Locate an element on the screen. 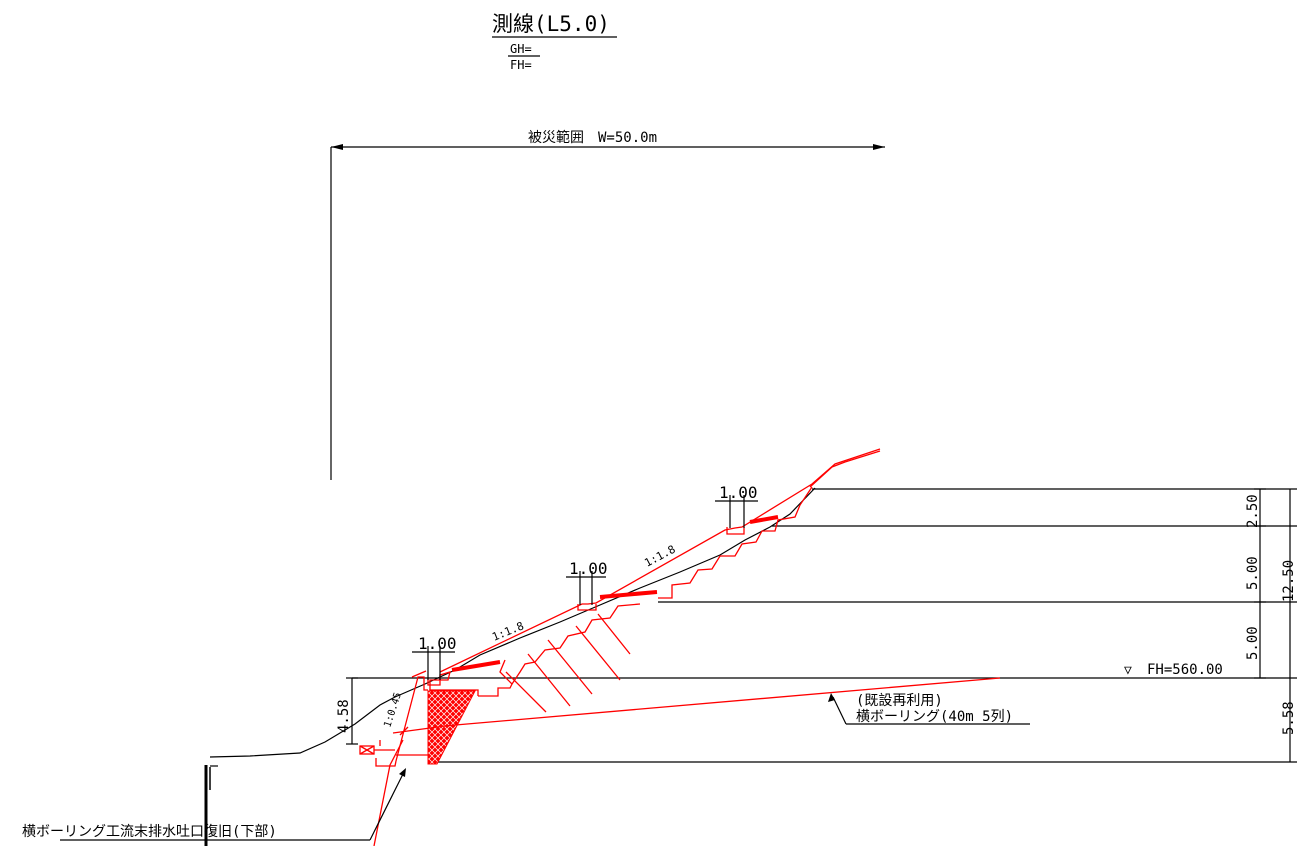 This screenshot has height=846, width=1297. fh-label: FH= is located at coordinates (521, 65).